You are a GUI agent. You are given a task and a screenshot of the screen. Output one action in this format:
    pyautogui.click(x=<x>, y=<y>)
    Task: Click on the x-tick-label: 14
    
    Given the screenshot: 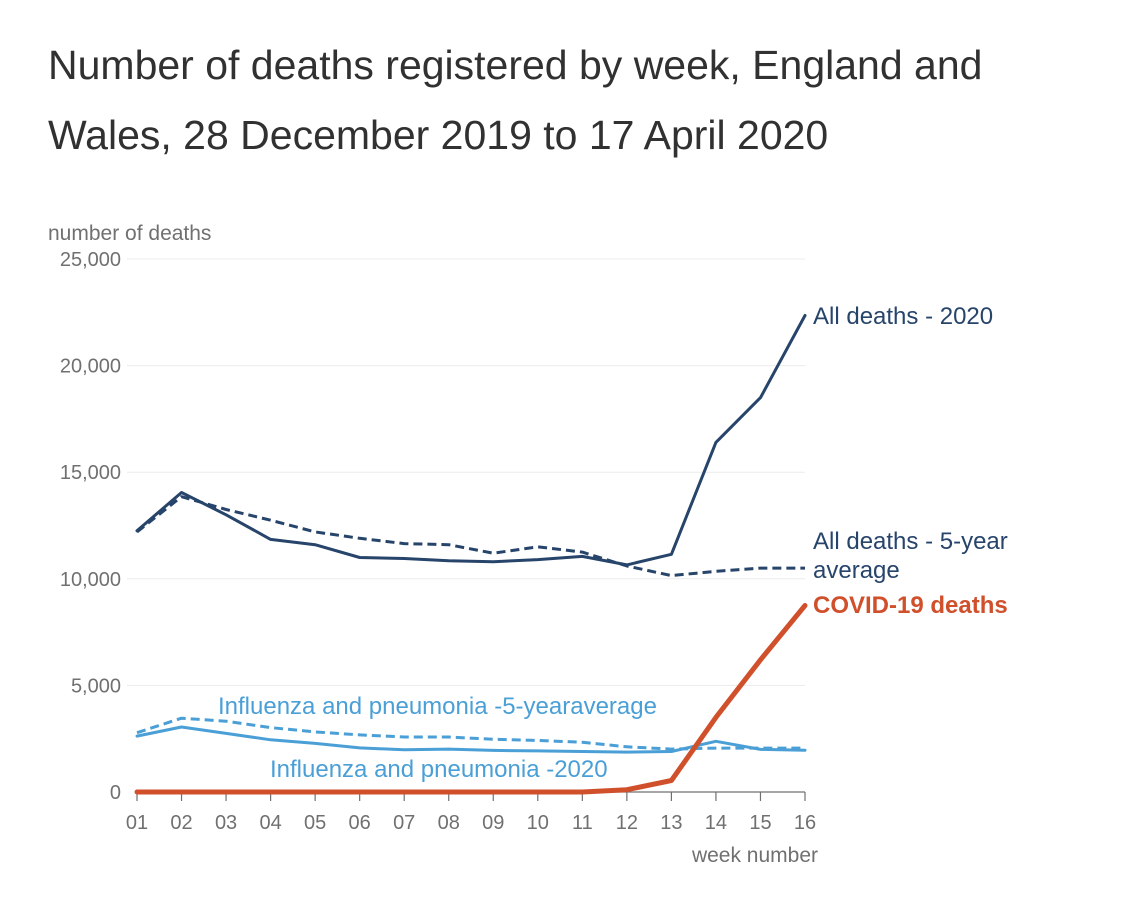 What is the action you would take?
    pyautogui.click(x=716, y=823)
    